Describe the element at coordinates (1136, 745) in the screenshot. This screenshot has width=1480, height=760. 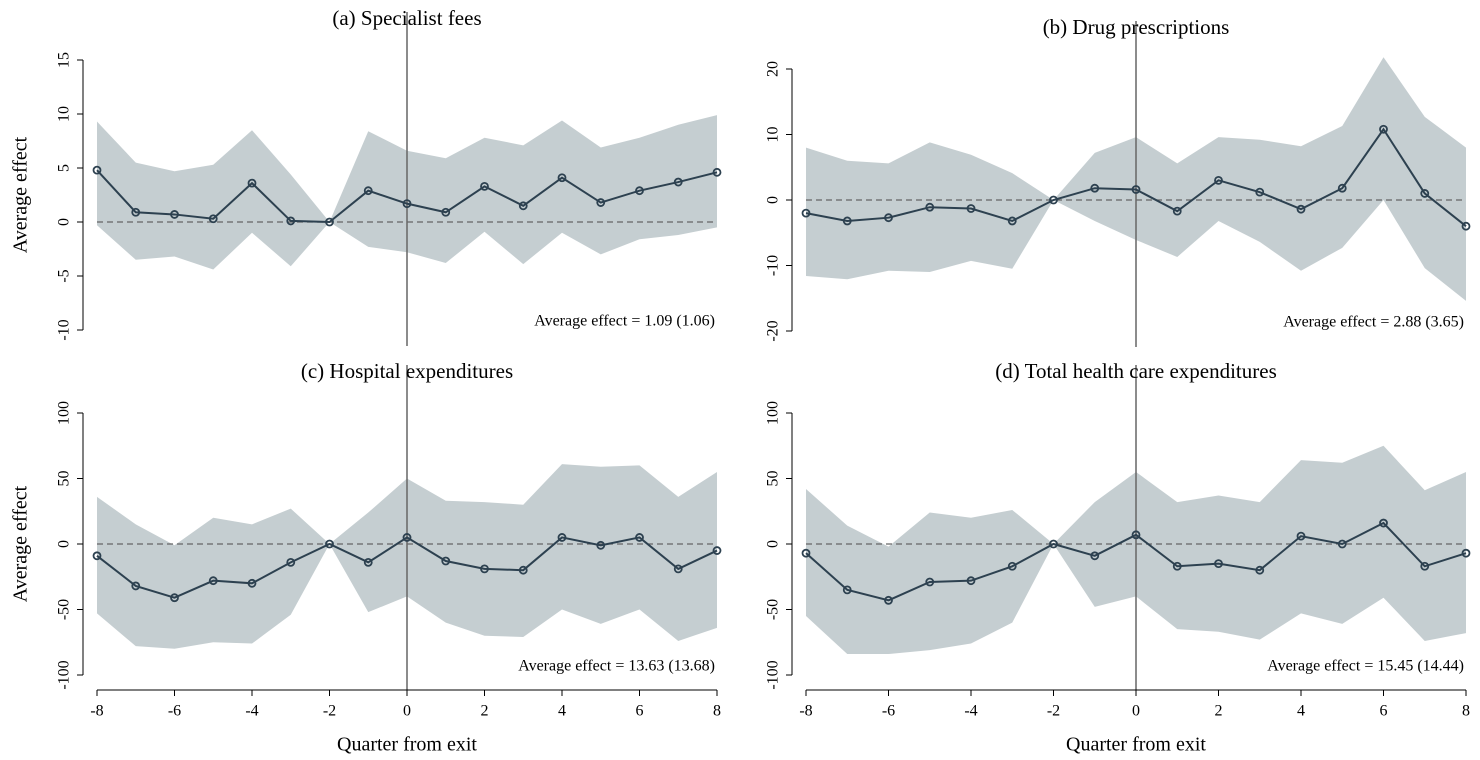
I see `x-axis-label: Quarter from exit` at that location.